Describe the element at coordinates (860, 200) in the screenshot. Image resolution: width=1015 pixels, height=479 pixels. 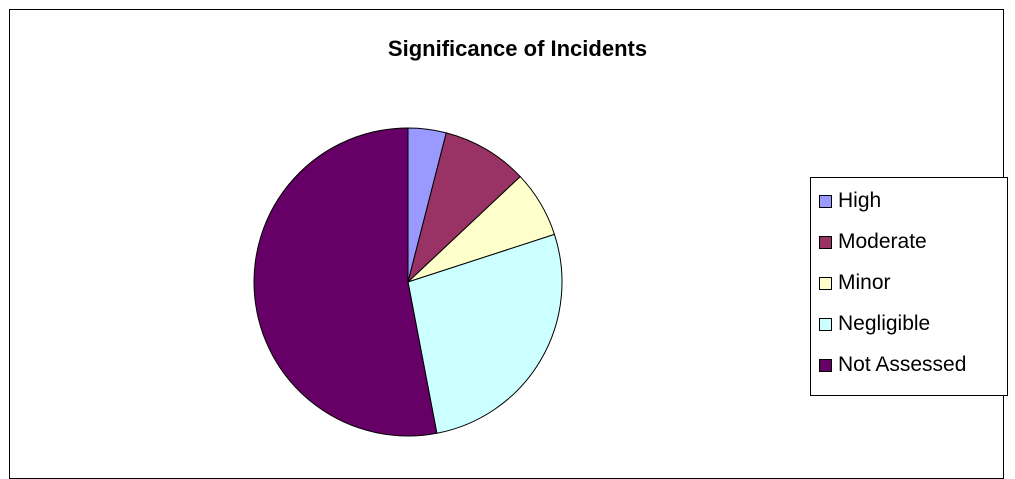
I see `legend-label-high: High` at that location.